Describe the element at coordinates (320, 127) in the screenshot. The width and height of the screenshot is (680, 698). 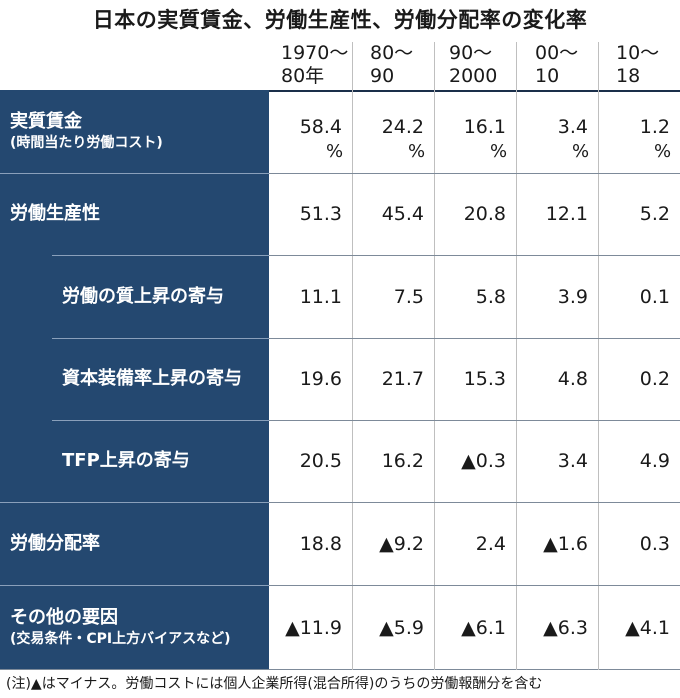
I see `table-cell: 58.4` at that location.